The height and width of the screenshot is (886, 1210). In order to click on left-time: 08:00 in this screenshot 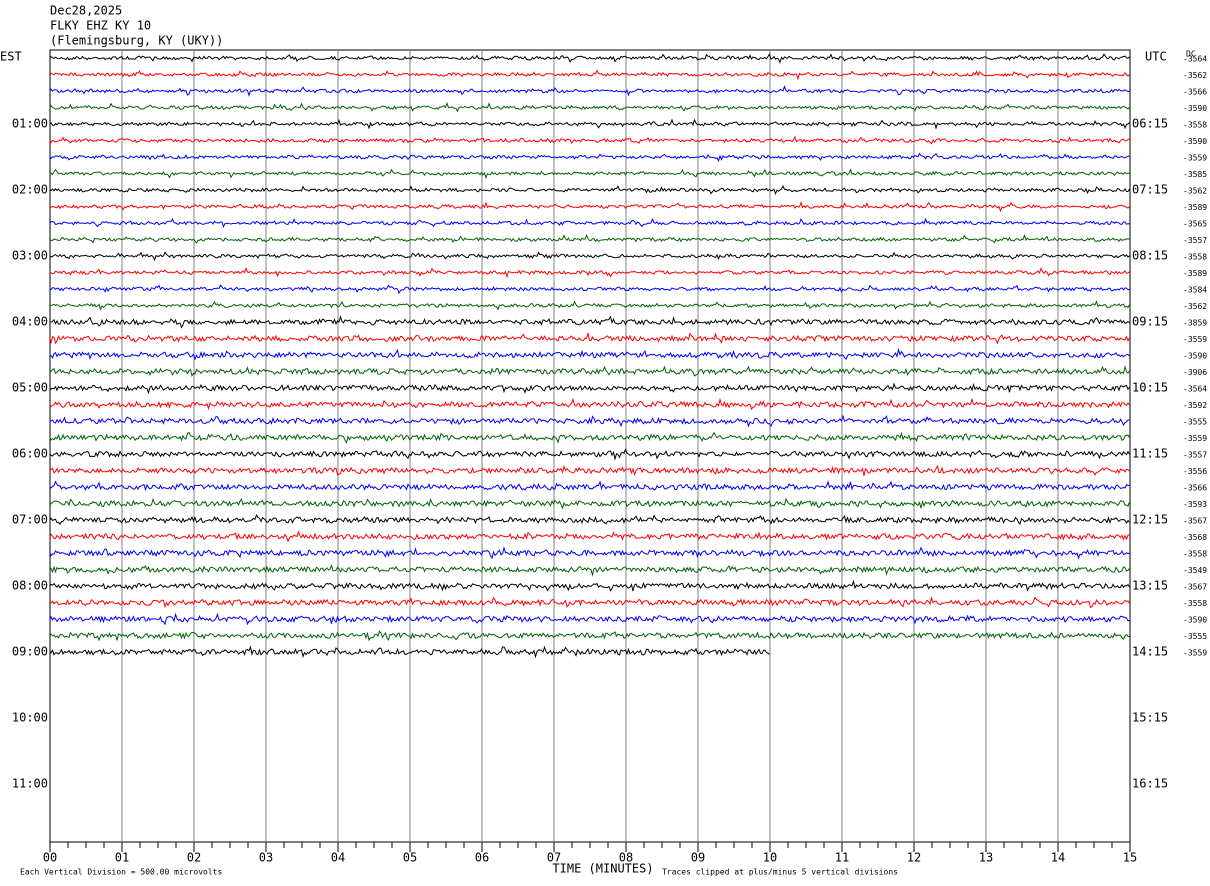, I will do `click(30, 586)`.